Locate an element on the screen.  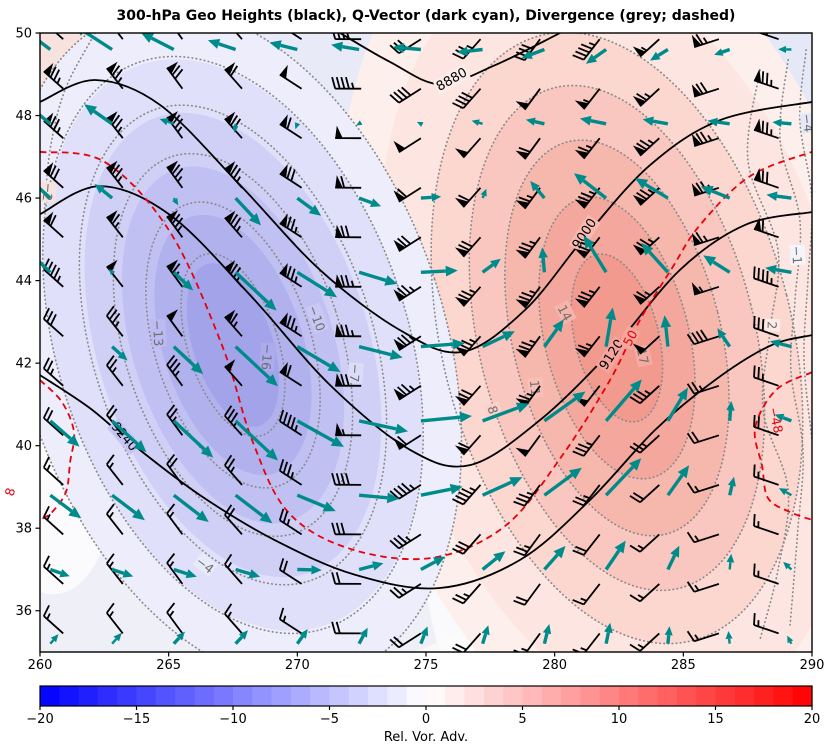
colorbar-tick-label: −15 is located at coordinates (136, 719).